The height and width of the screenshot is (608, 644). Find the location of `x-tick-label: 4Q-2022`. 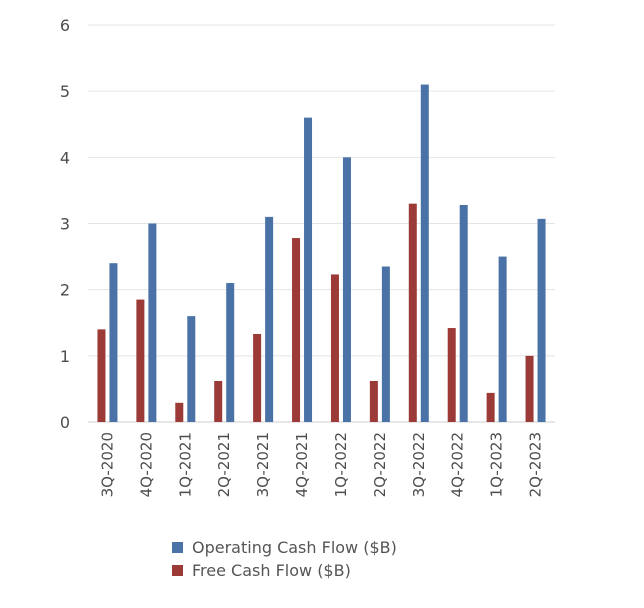

x-tick-label: 4Q-2022 is located at coordinates (458, 464).